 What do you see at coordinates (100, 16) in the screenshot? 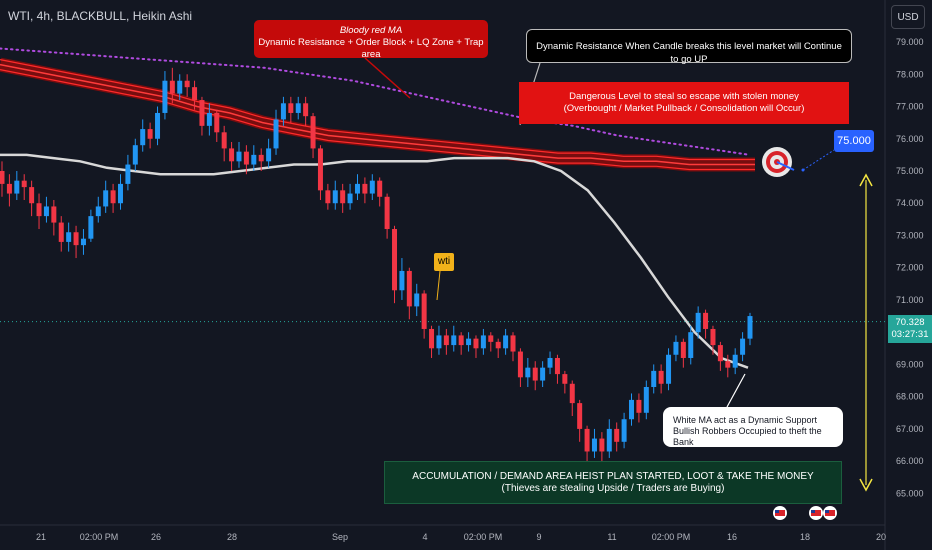
I see `symbol-title: WTI, 4h, BLACKBULL, Heikin Ashi` at bounding box center [100, 16].